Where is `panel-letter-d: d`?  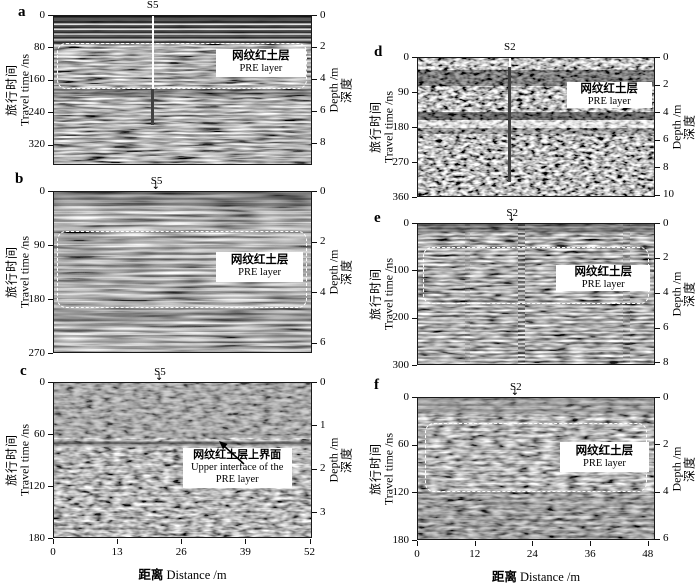 panel-letter-d: d is located at coordinates (378, 52).